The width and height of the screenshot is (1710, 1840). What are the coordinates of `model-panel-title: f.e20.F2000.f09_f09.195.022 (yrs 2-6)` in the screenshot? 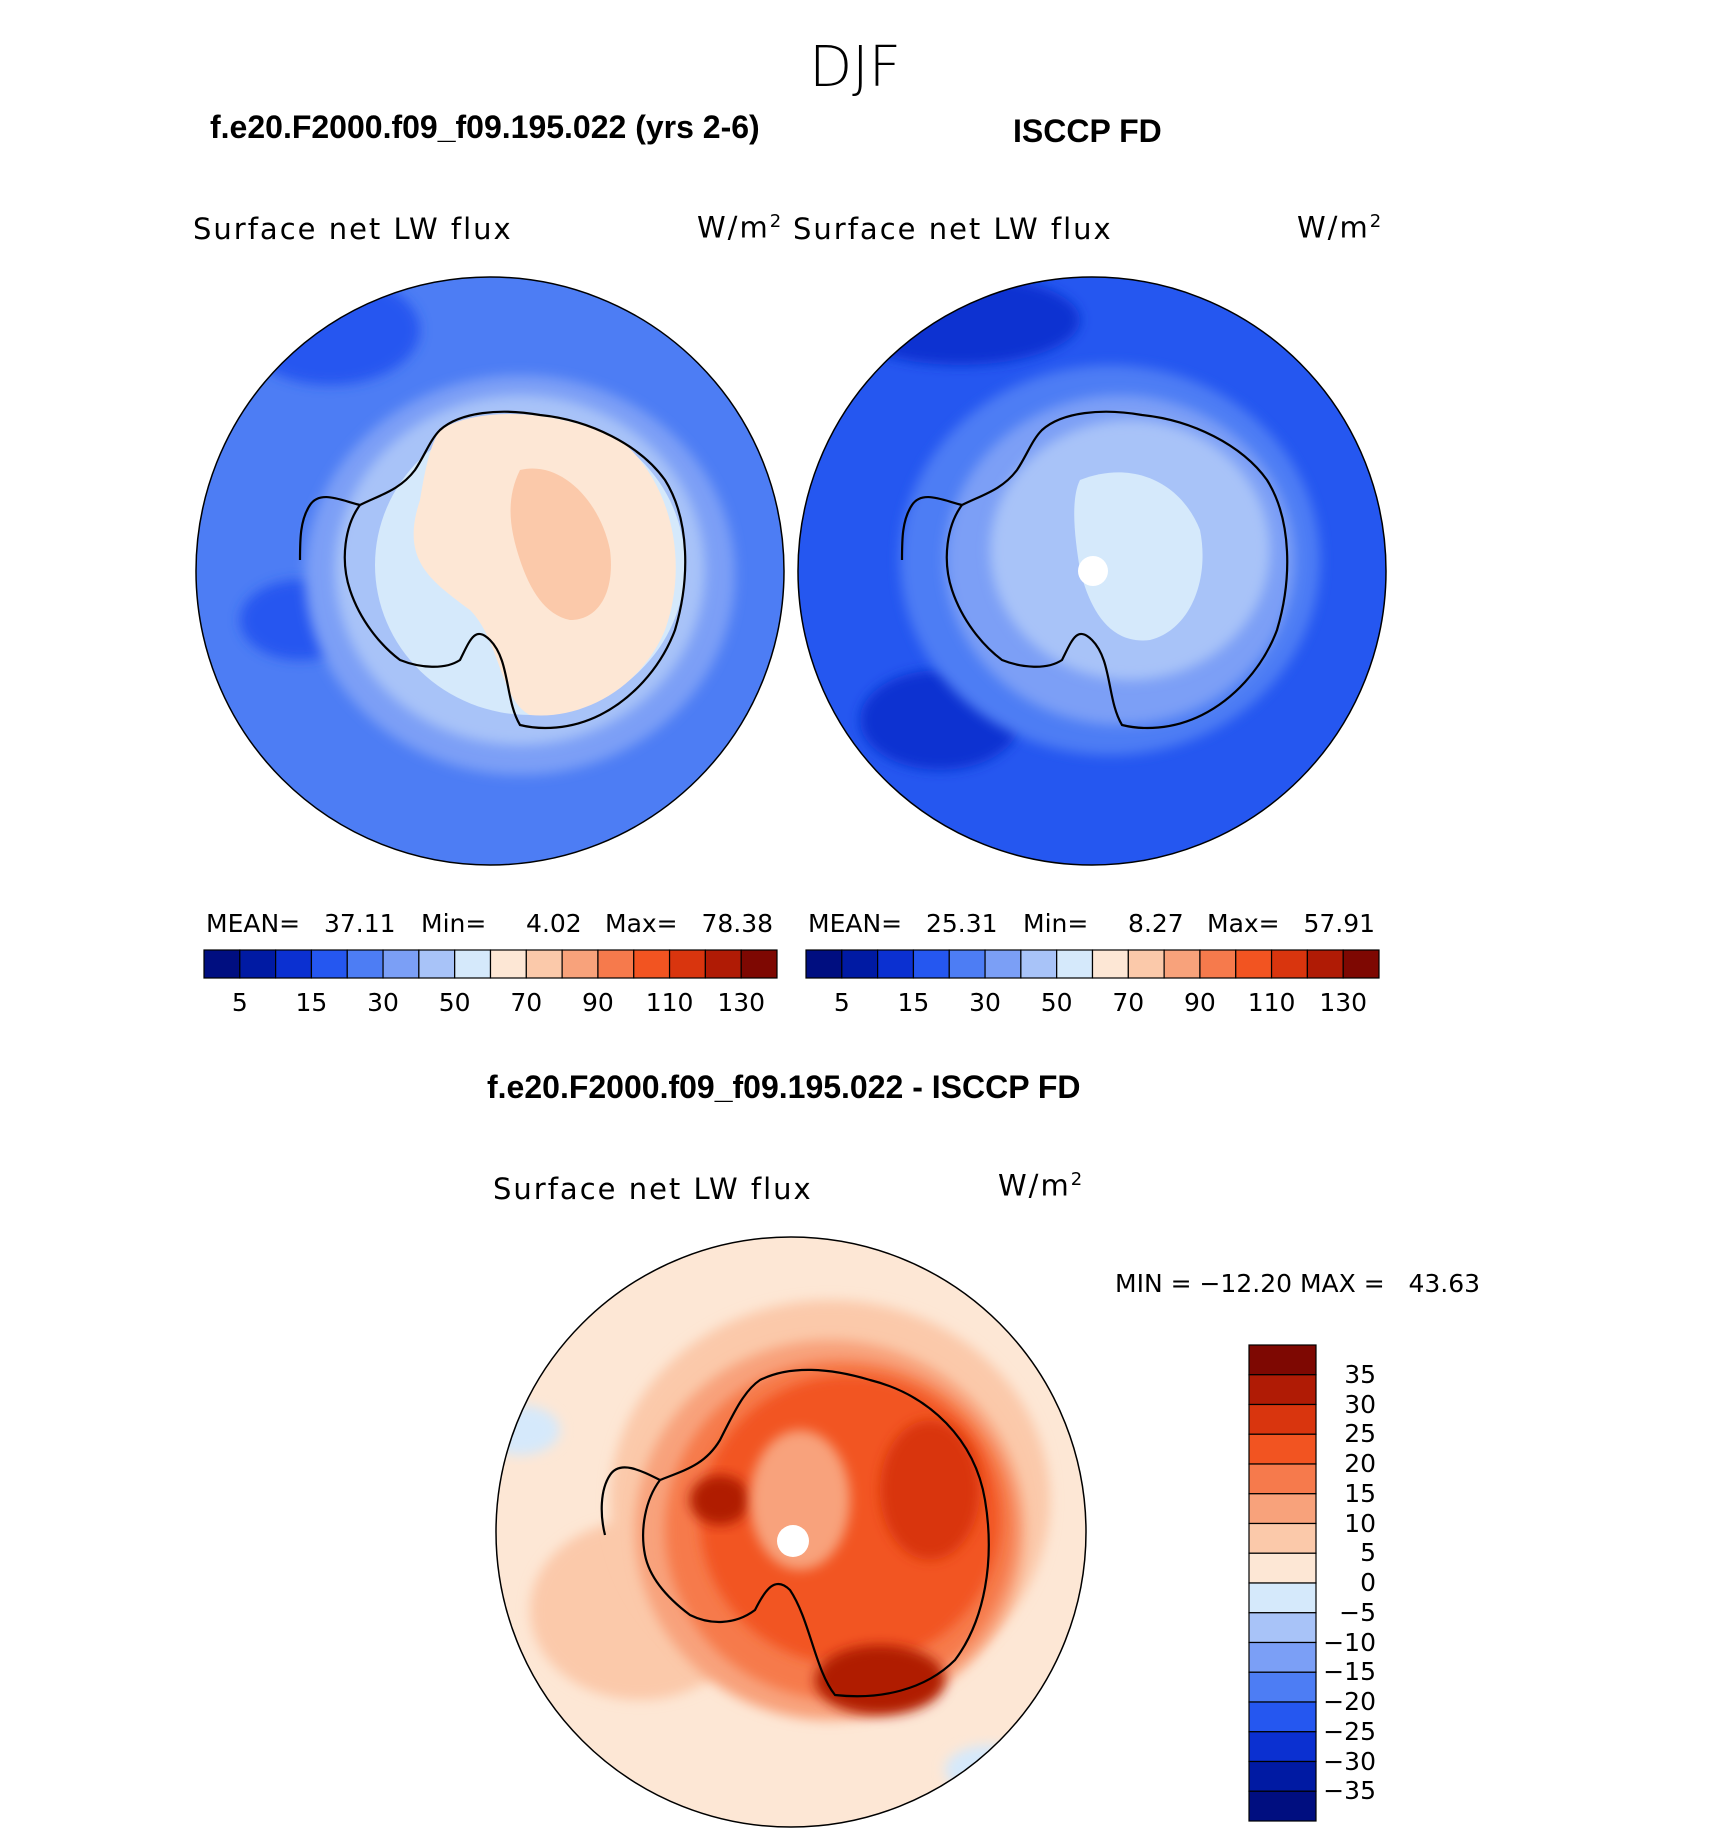 It's located at (485, 127).